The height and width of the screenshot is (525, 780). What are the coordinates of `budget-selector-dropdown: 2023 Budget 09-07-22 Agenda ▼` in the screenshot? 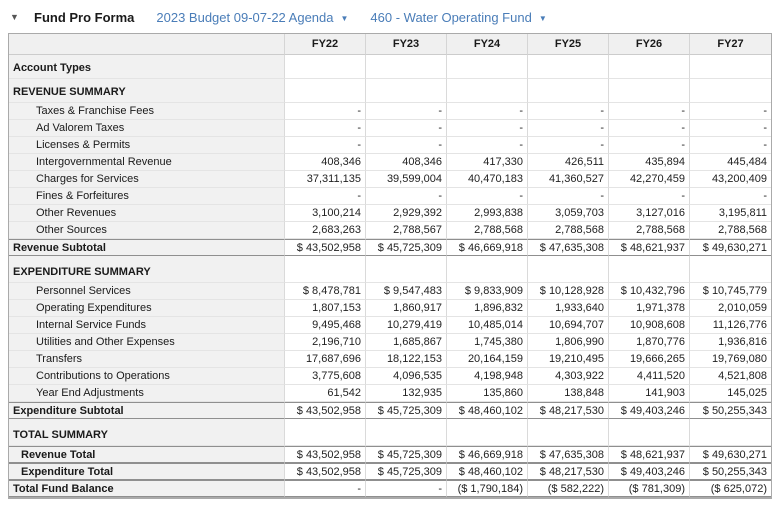 It's located at (252, 17).